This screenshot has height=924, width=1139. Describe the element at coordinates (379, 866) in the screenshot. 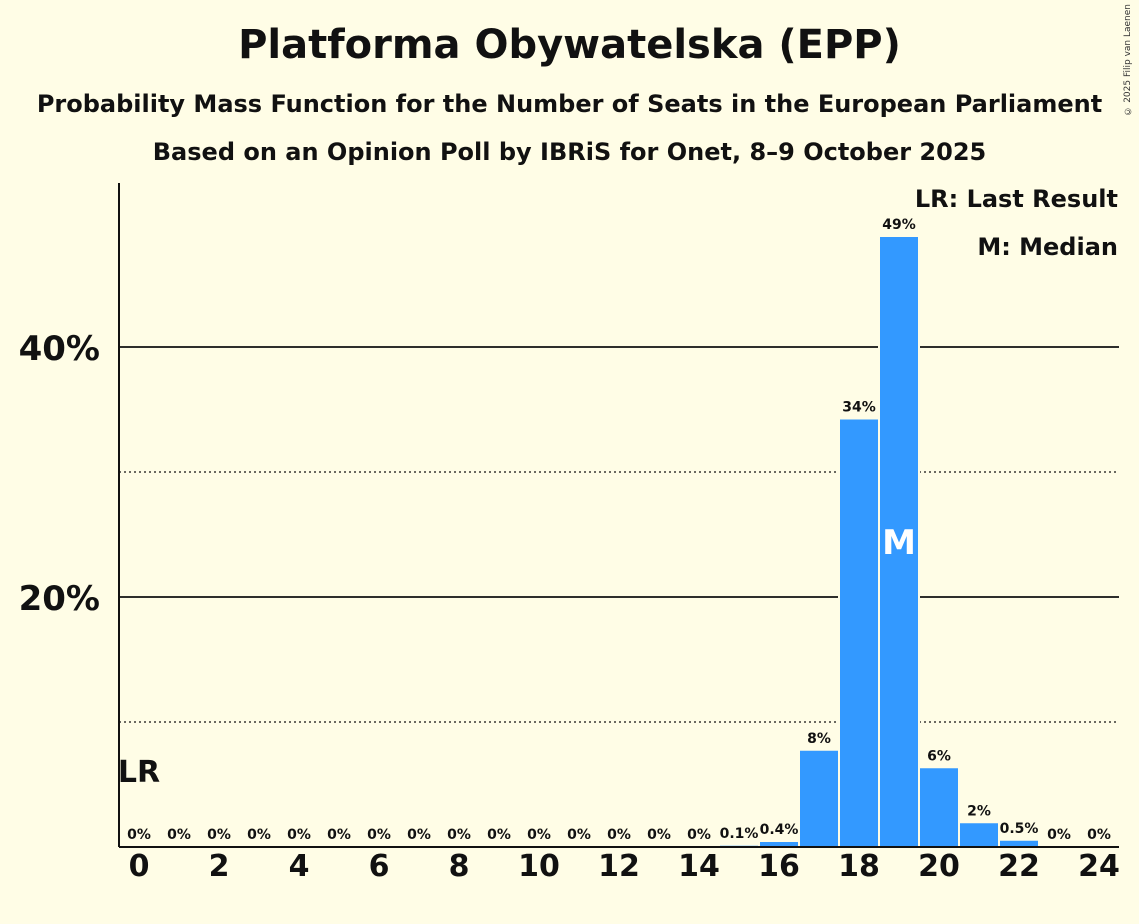

I see `x-tick-label: 6` at that location.